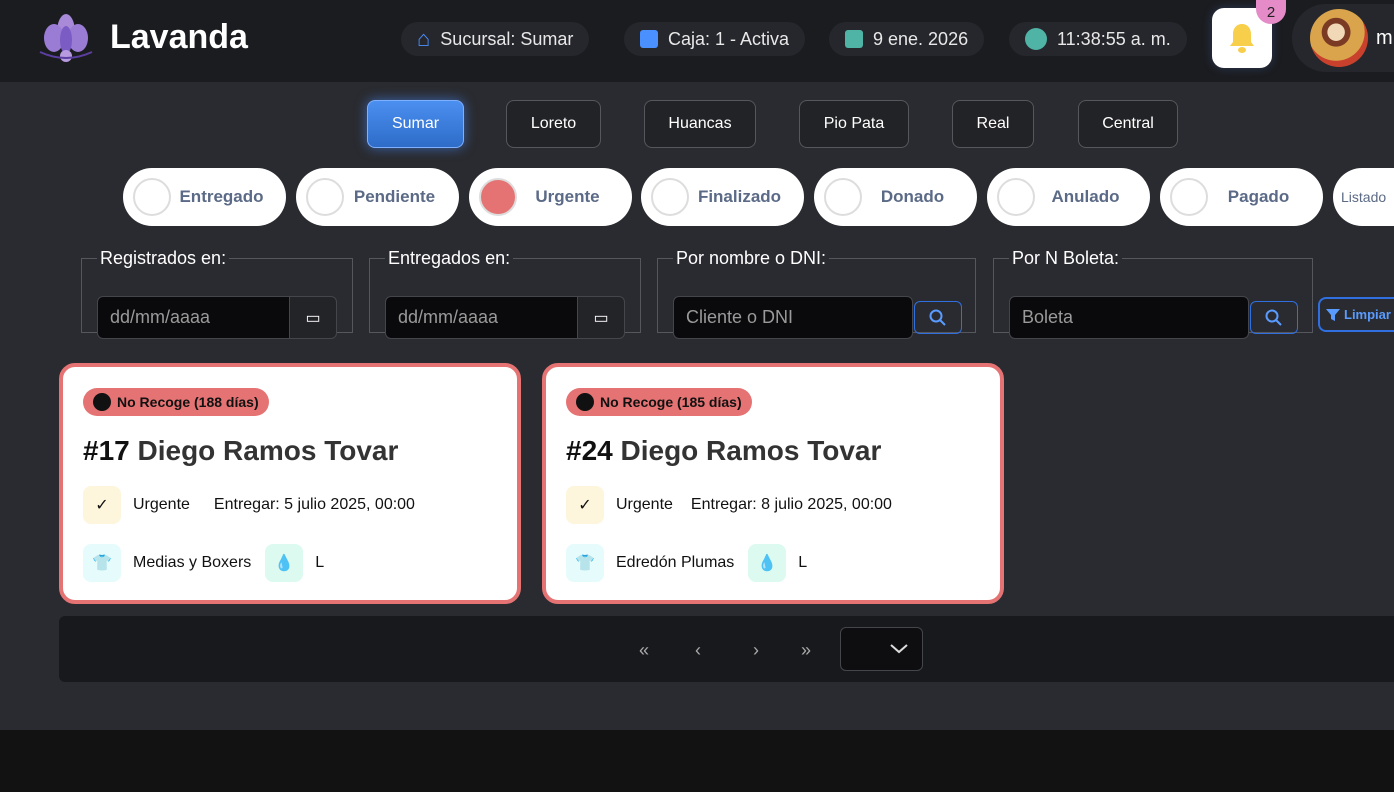  What do you see at coordinates (1153, 293) in the screenshot?
I see `ticket-filter: Por N Boleta: Boleta` at bounding box center [1153, 293].